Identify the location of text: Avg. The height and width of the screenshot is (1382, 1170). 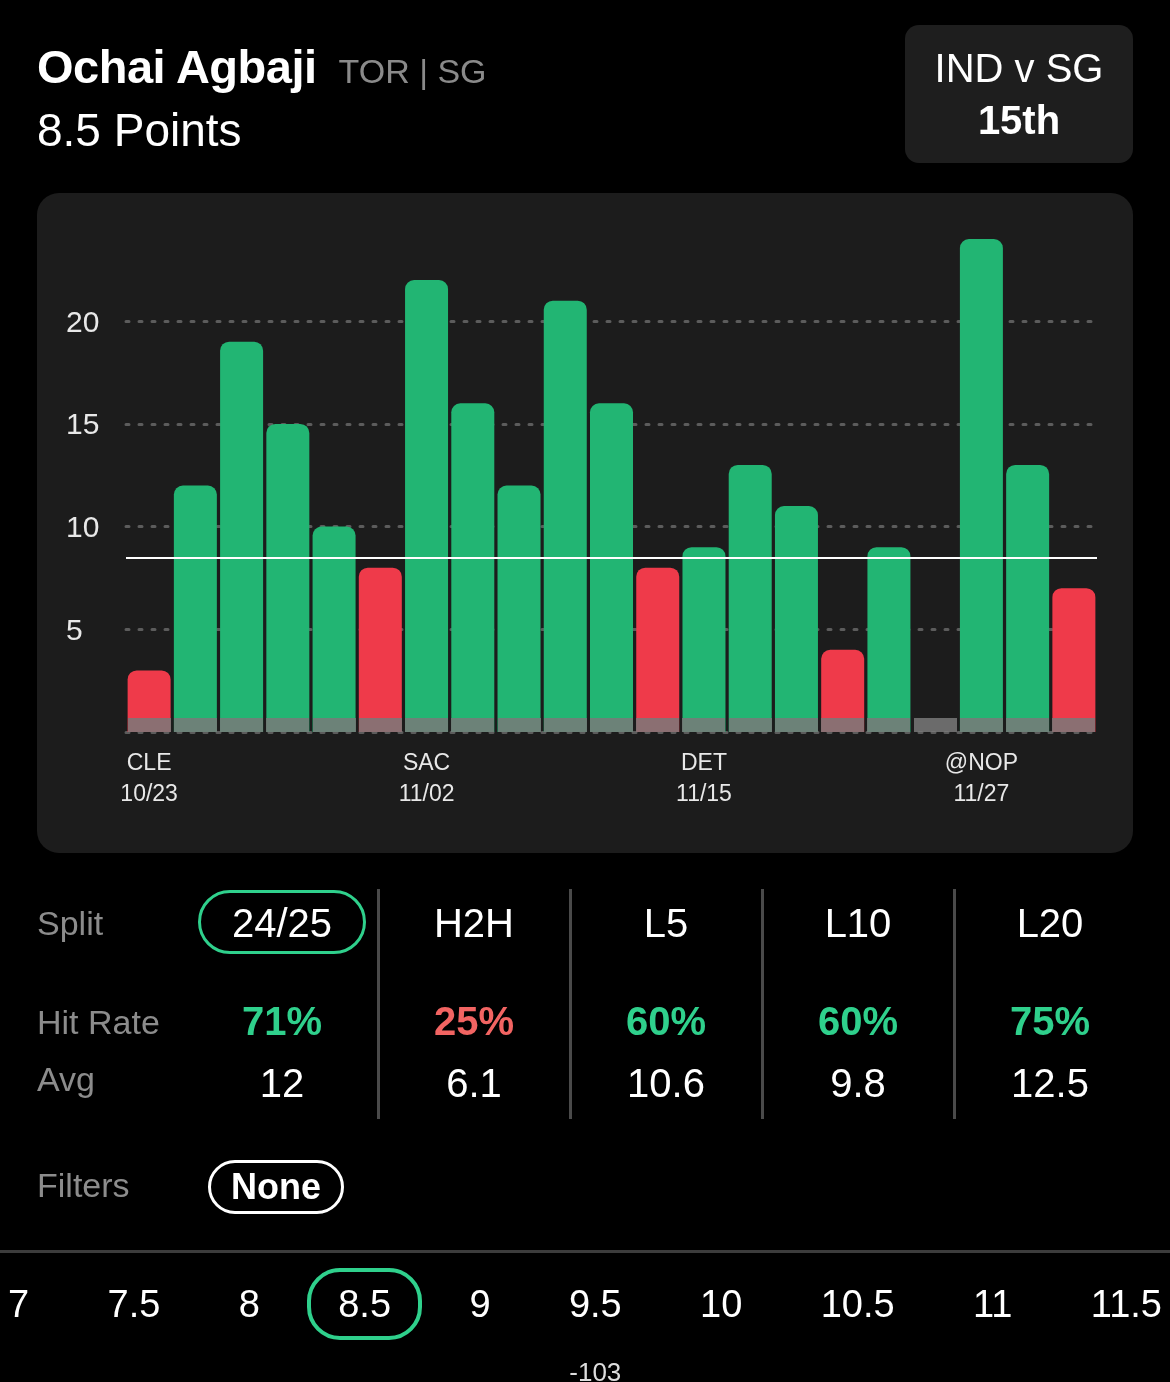
(66, 1080).